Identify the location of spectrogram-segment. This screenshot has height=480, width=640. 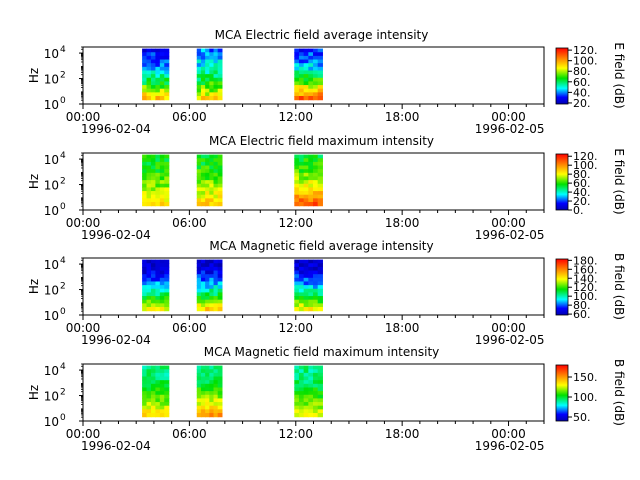
(308, 391).